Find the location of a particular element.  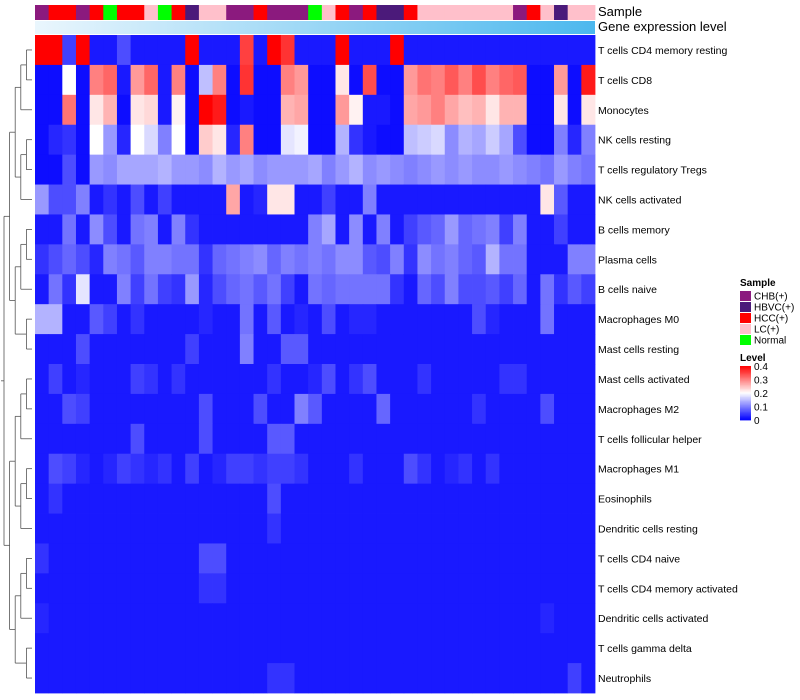

row-label: Mast cells resting is located at coordinates (638, 350).